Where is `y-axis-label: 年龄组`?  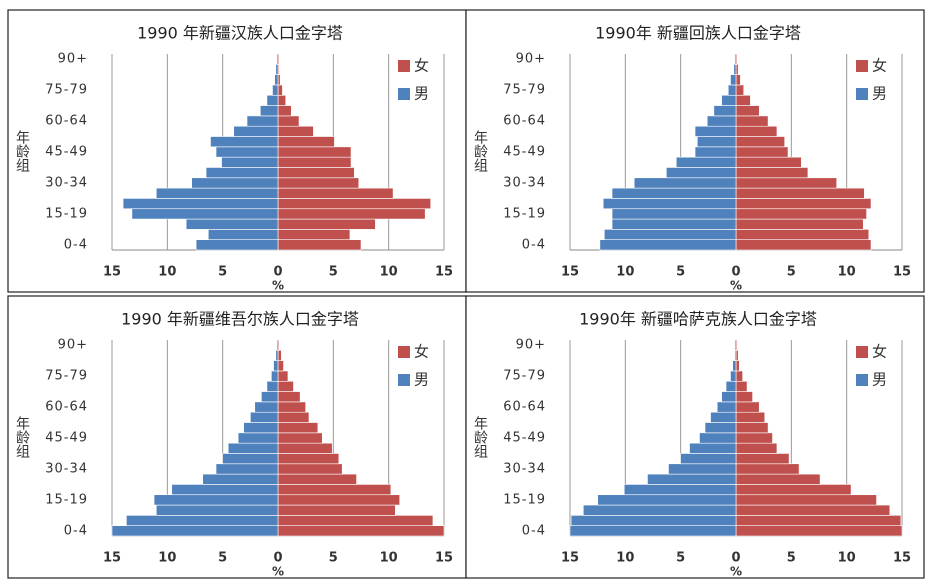
y-axis-label: 年龄组 is located at coordinates (22, 437).